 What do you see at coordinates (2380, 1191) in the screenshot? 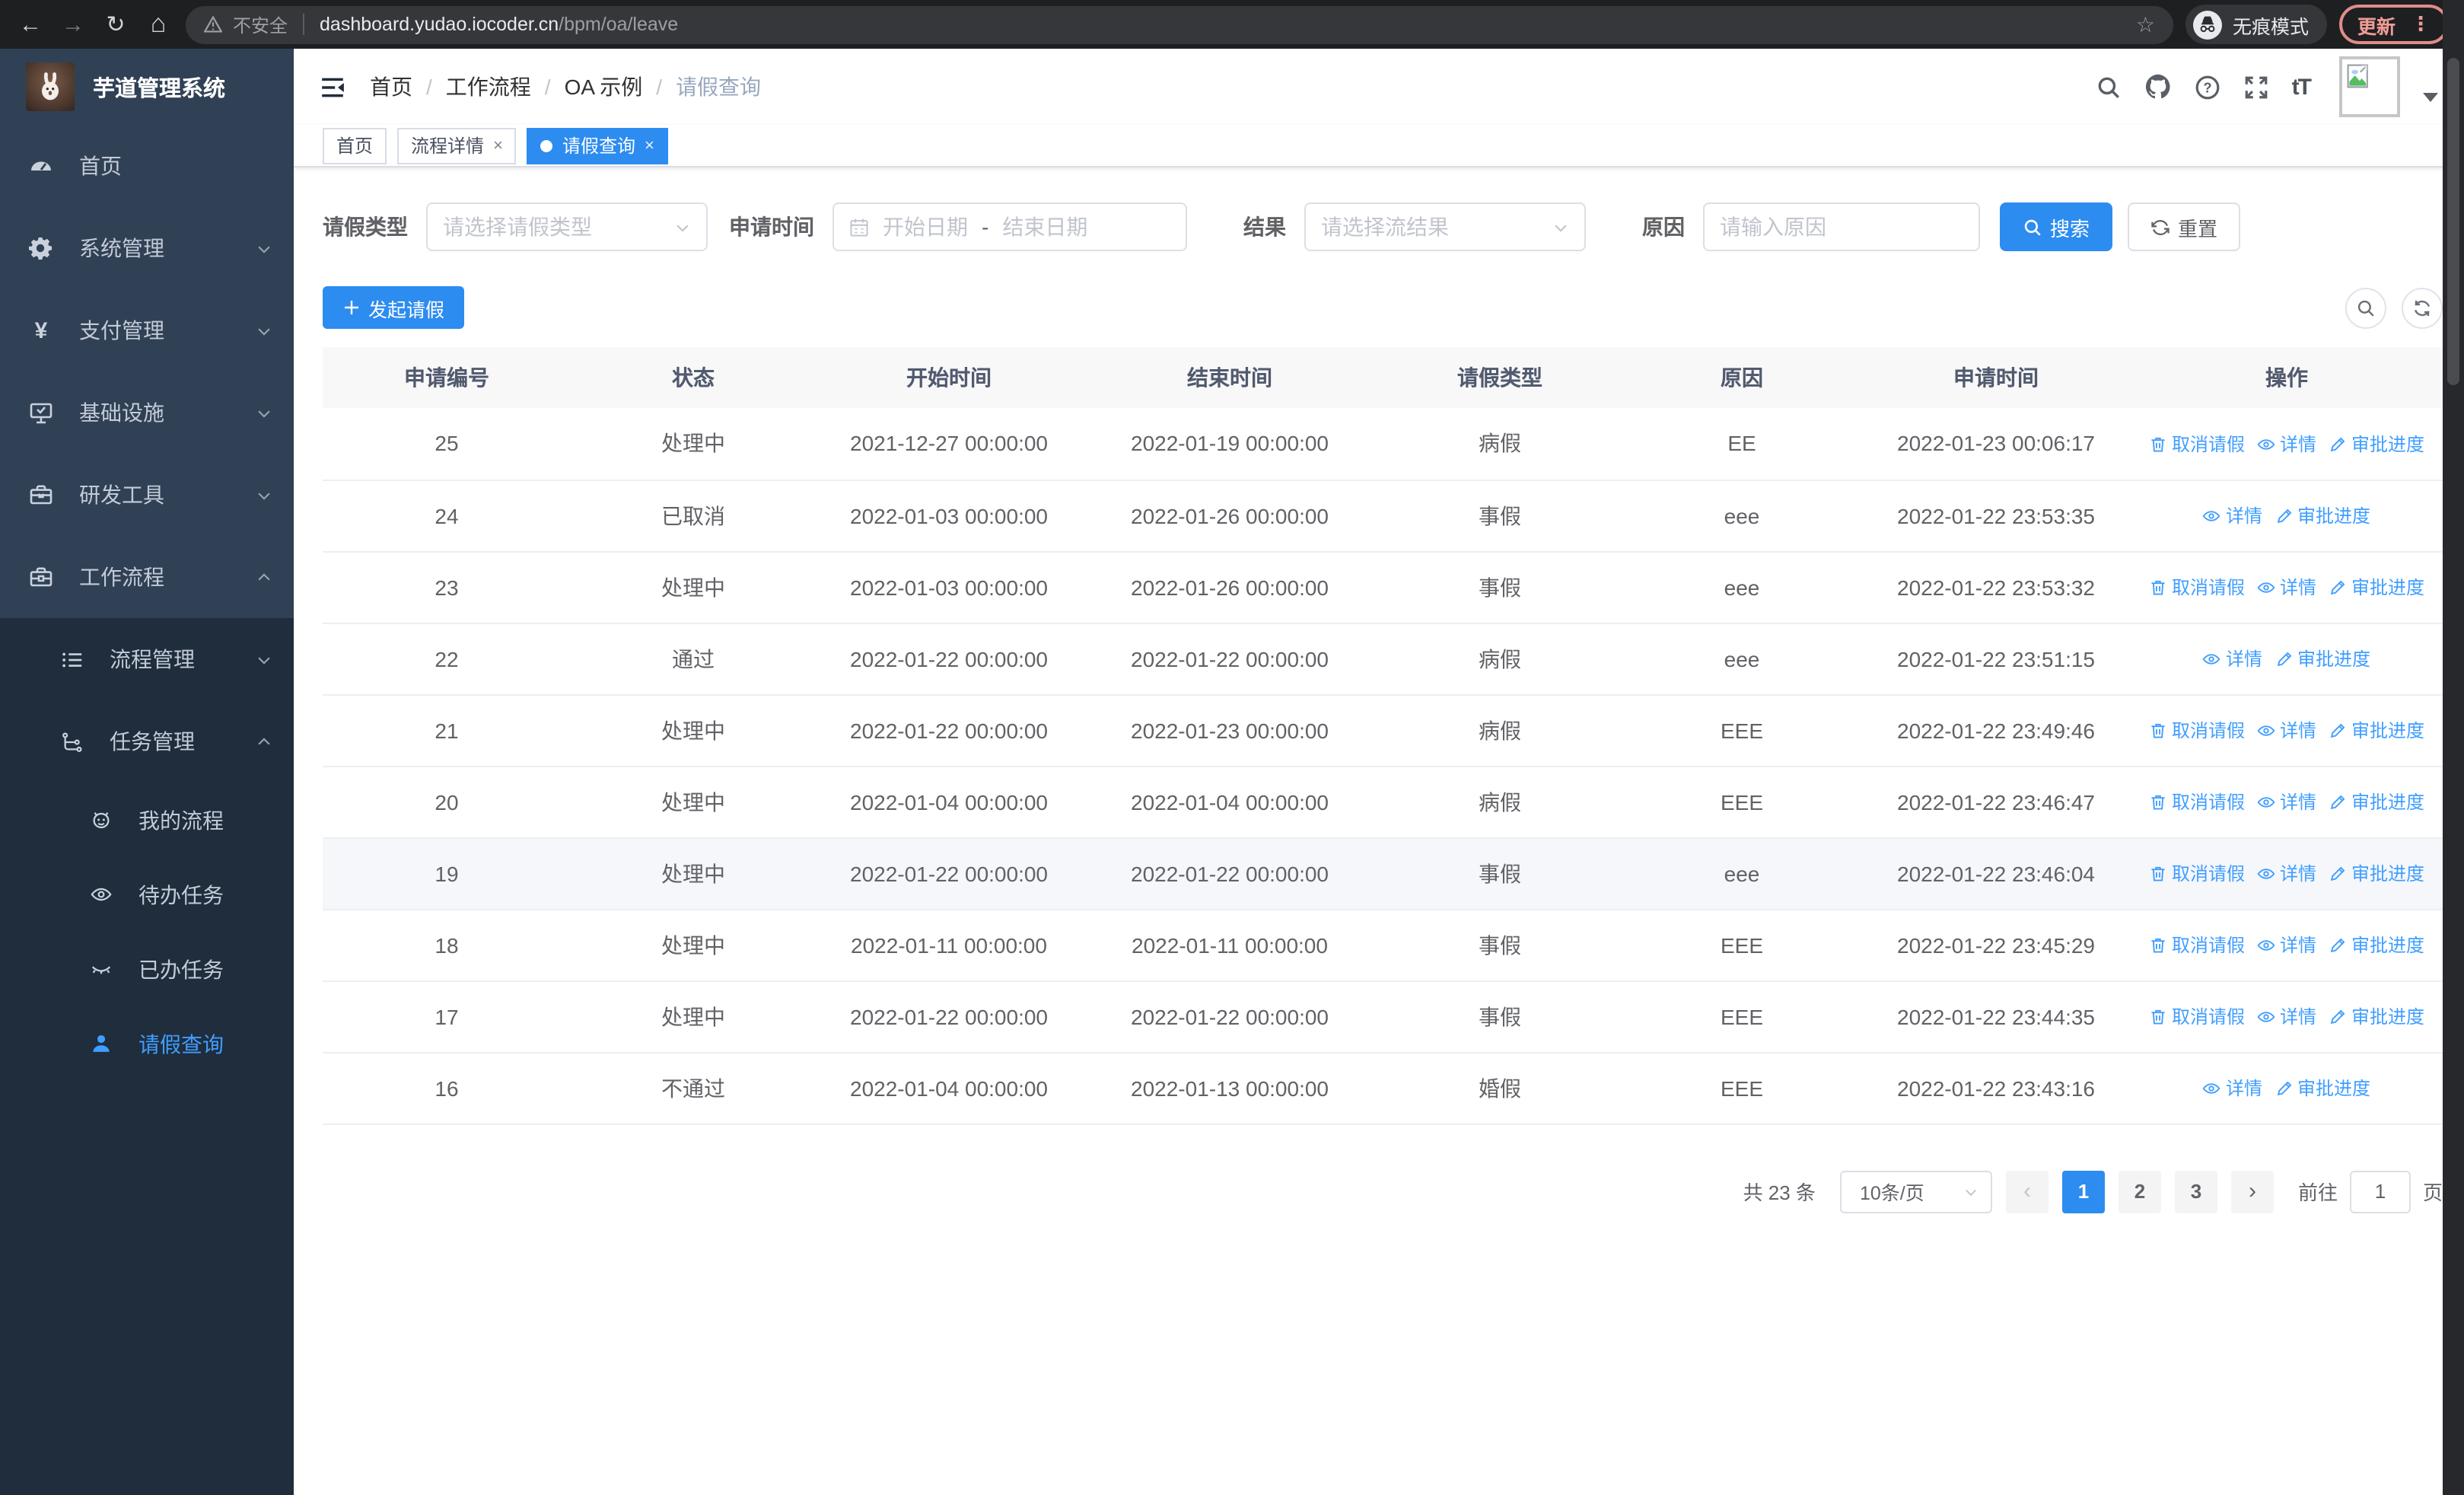
I see `goto-page-input: 1` at bounding box center [2380, 1191].